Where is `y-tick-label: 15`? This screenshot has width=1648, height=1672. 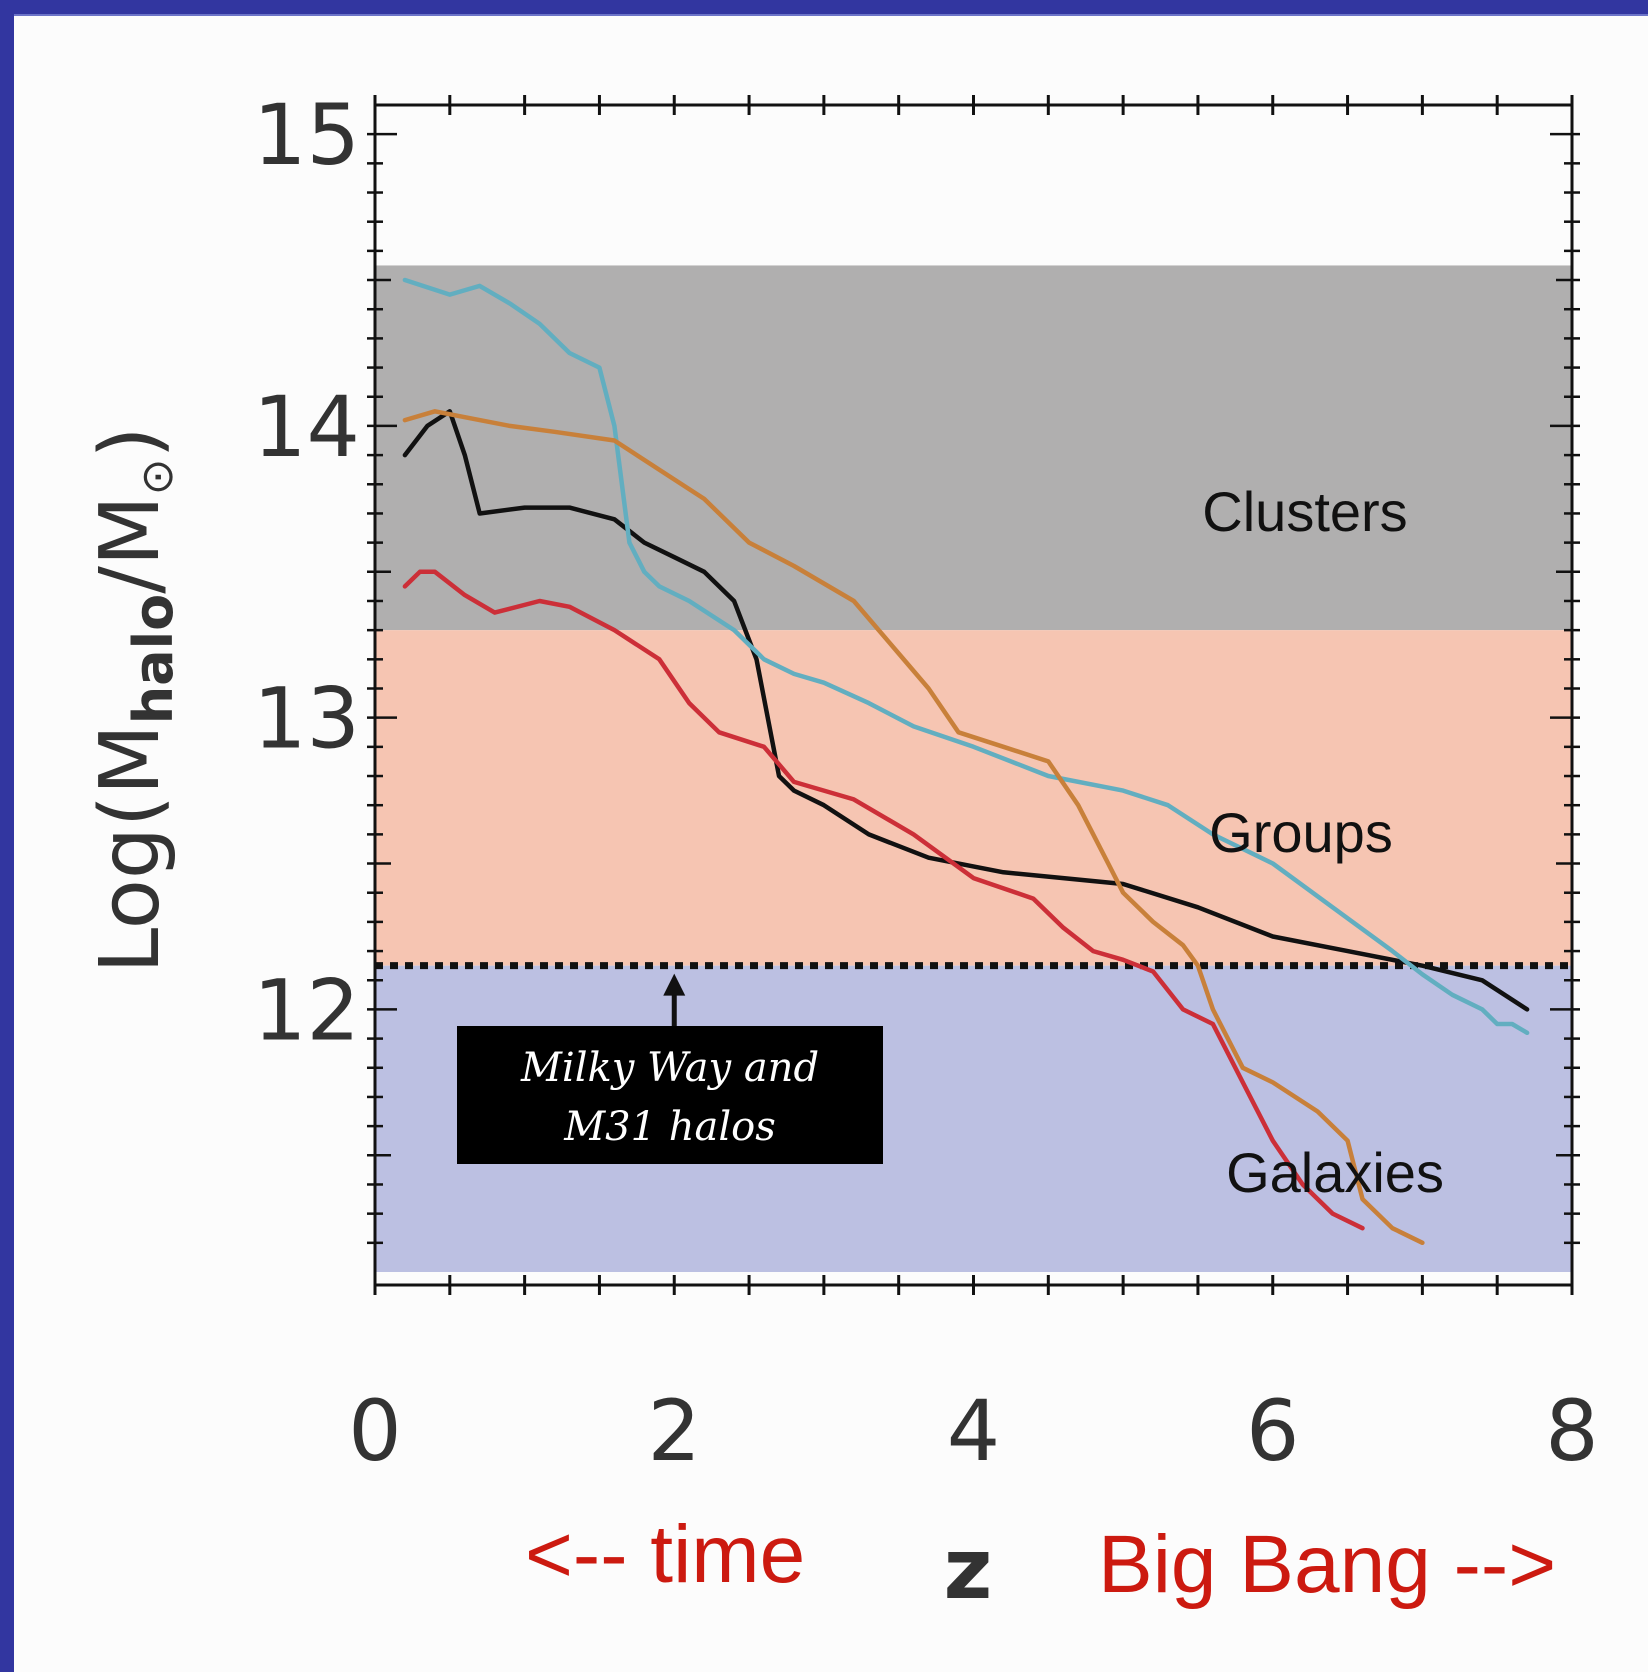 y-tick-label: 15 is located at coordinates (306, 135).